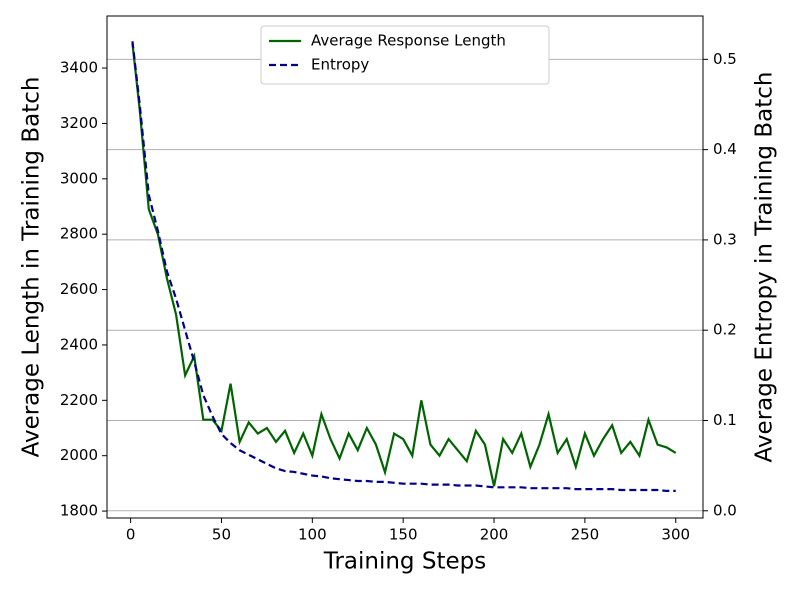 The height and width of the screenshot is (598, 793). I want to click on y-tick-label: 3400, so click(79, 68).